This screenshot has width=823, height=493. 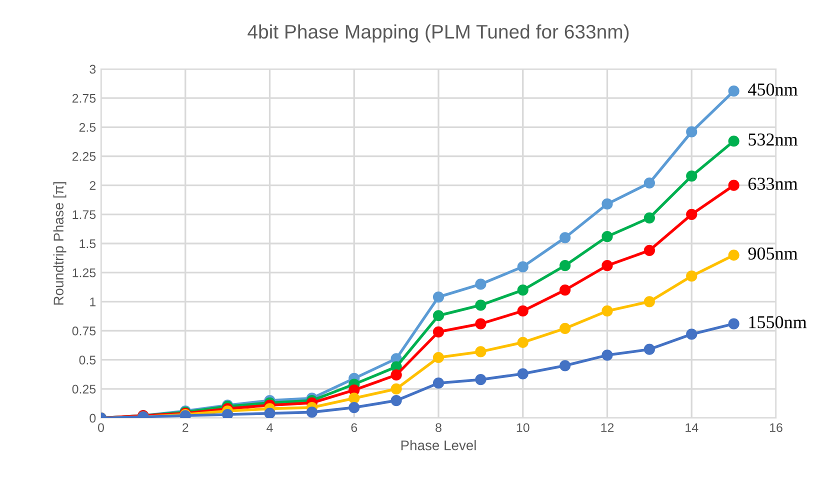 I want to click on x-tick-label: 10, so click(x=523, y=427).